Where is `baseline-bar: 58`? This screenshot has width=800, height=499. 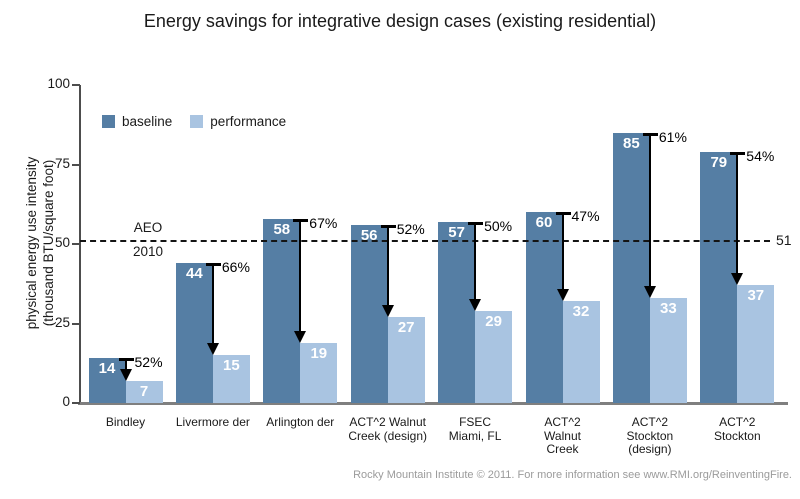 baseline-bar: 58 is located at coordinates (282, 310).